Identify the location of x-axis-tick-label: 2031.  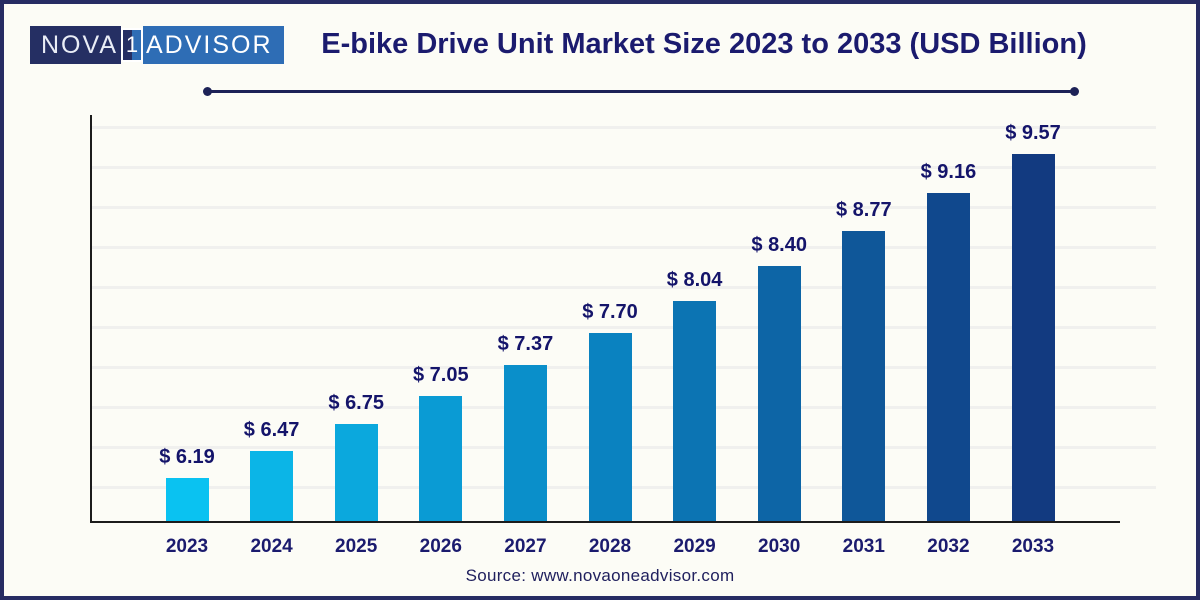
(863, 546).